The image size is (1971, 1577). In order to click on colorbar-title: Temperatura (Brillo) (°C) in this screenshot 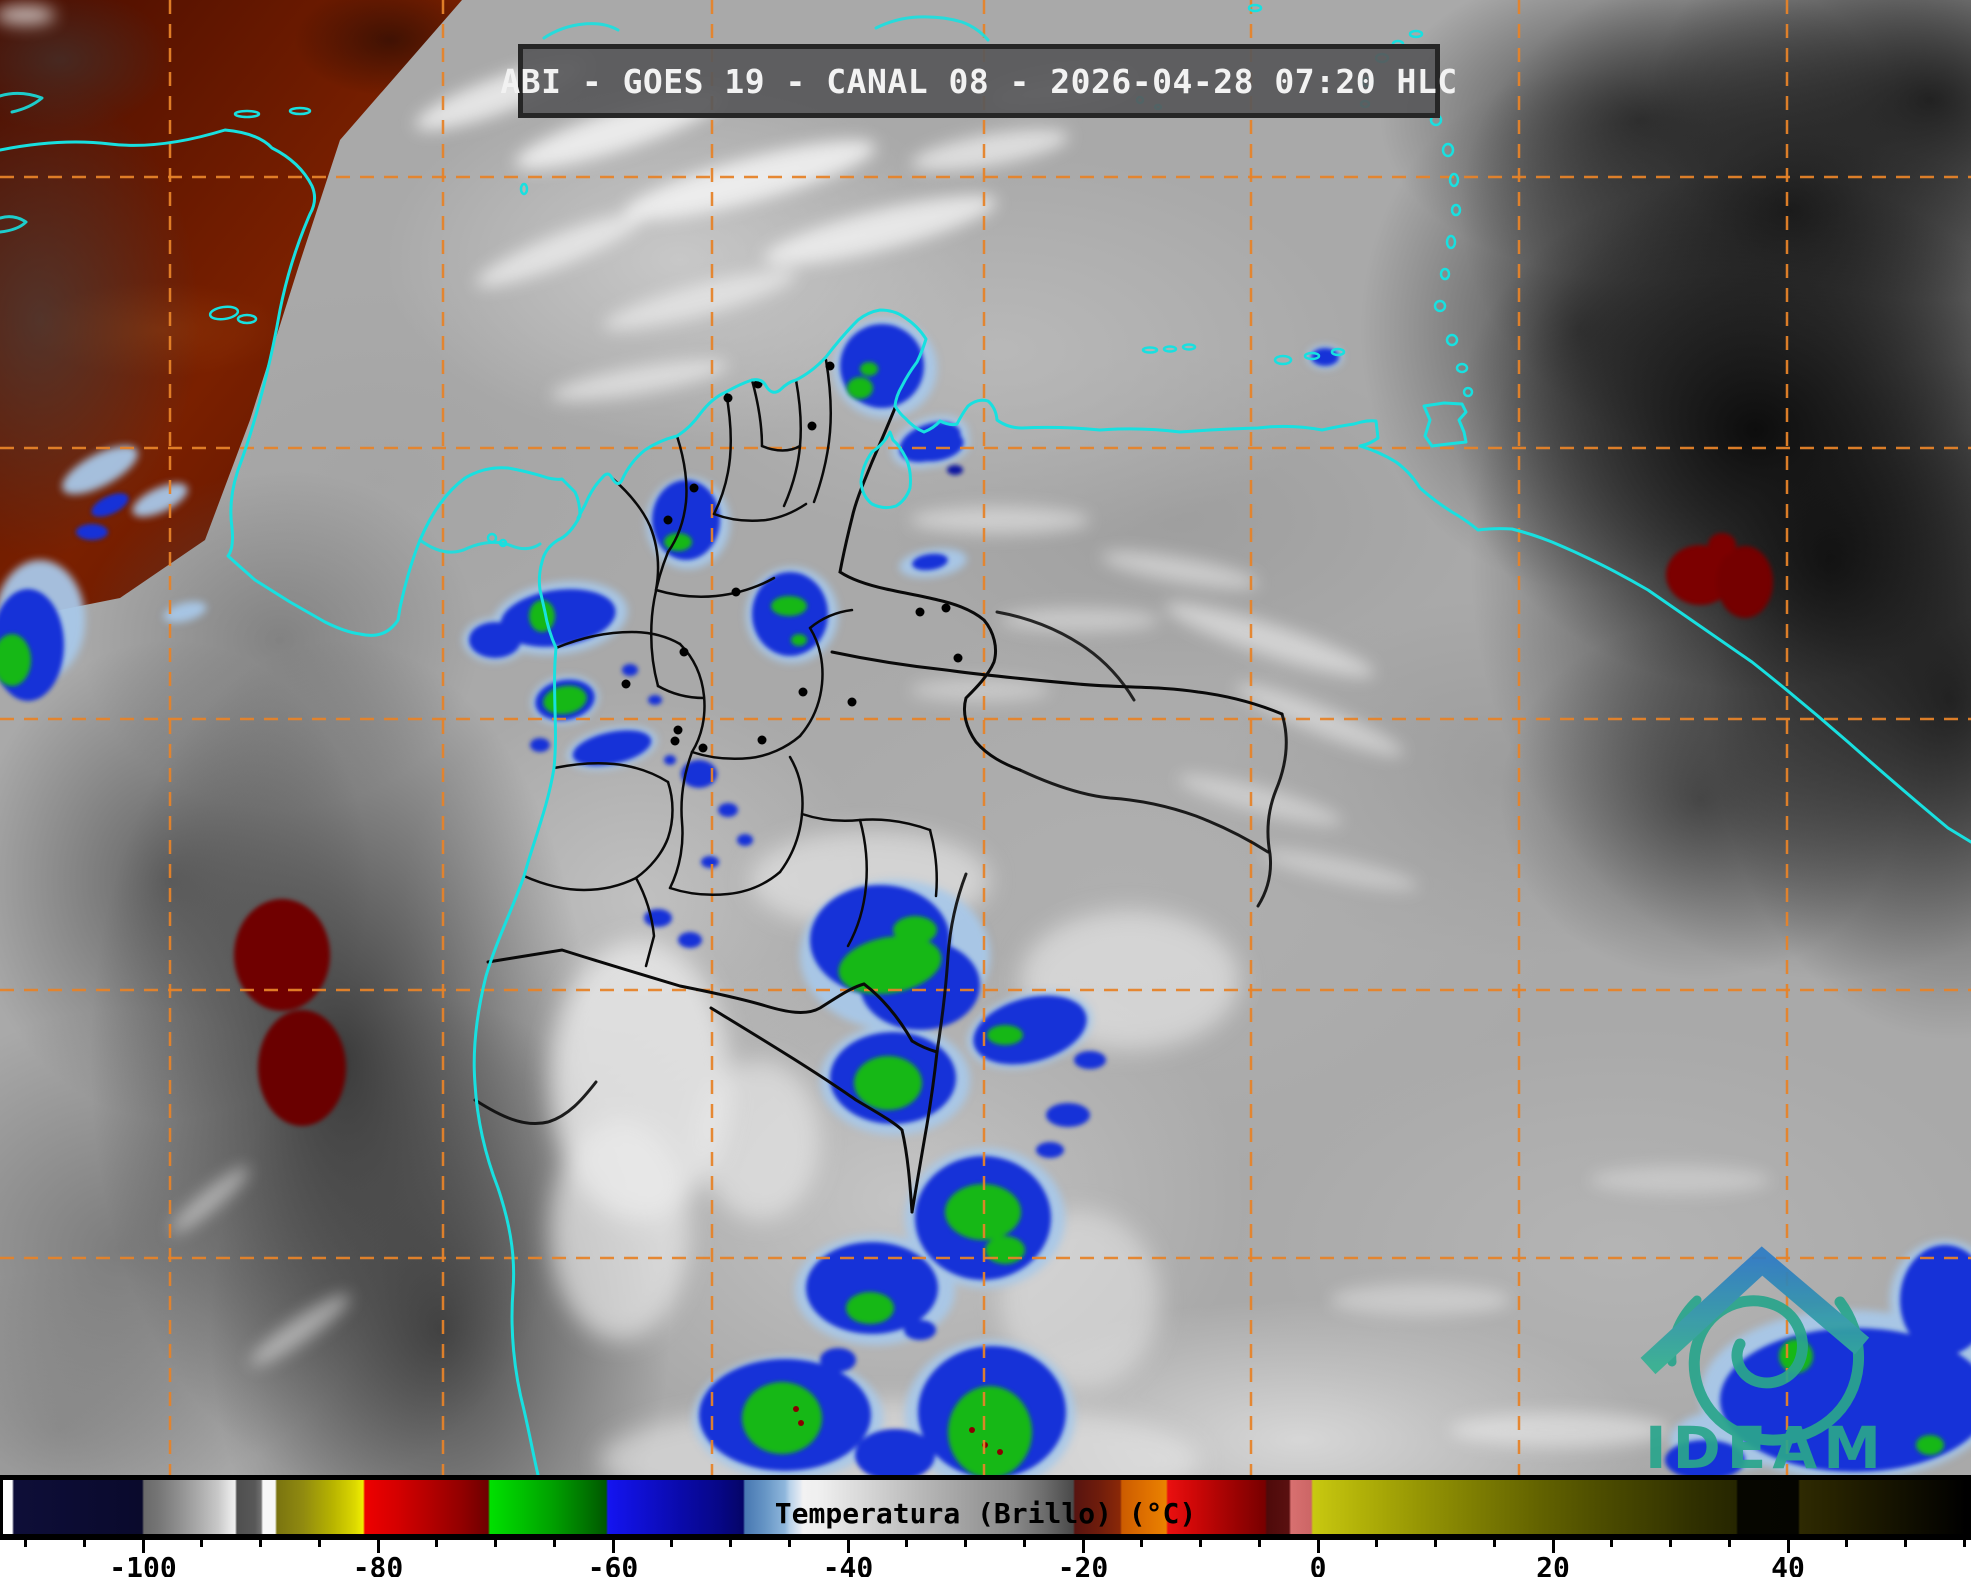, I will do `click(985, 1513)`.